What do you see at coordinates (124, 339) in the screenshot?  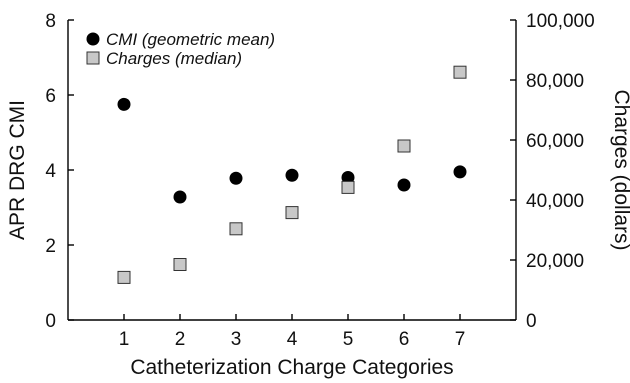 I see `x-tick-label: 1` at bounding box center [124, 339].